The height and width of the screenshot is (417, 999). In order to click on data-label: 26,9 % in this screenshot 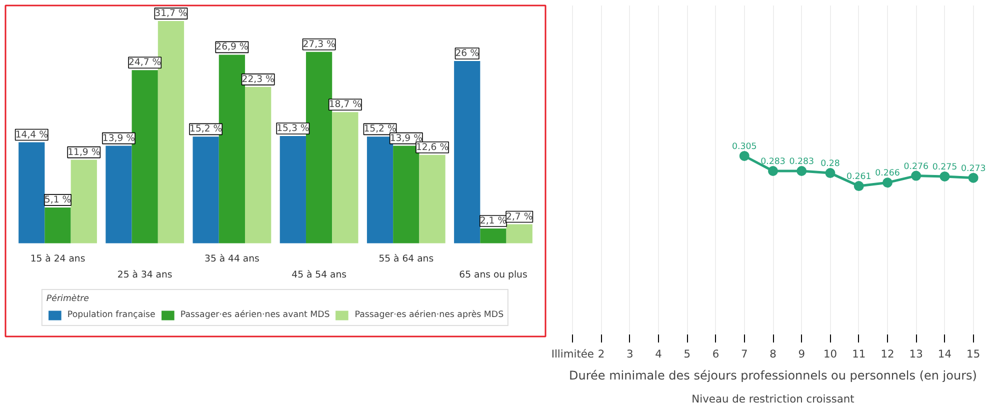, I will do `click(232, 47)`.